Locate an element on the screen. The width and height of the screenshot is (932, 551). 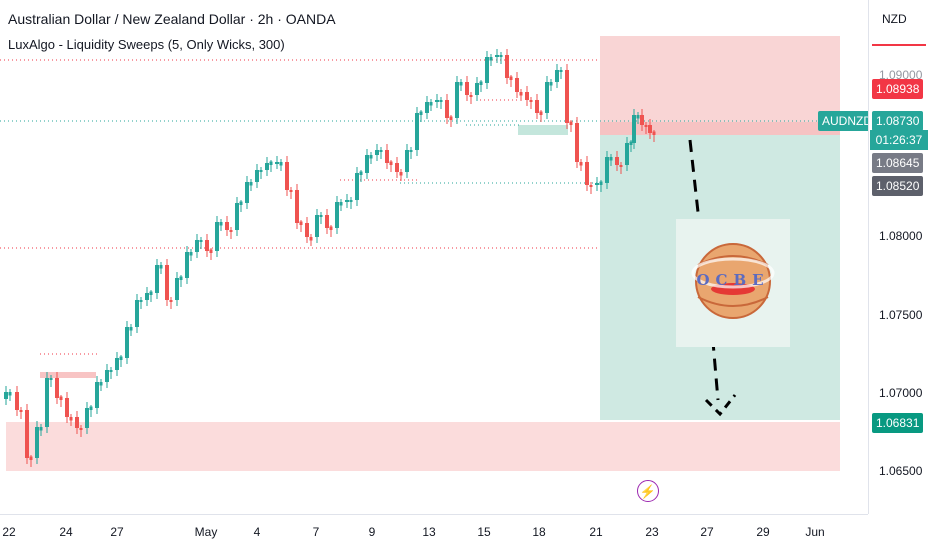
price-tick: 1.09000 is located at coordinates (901, 75).